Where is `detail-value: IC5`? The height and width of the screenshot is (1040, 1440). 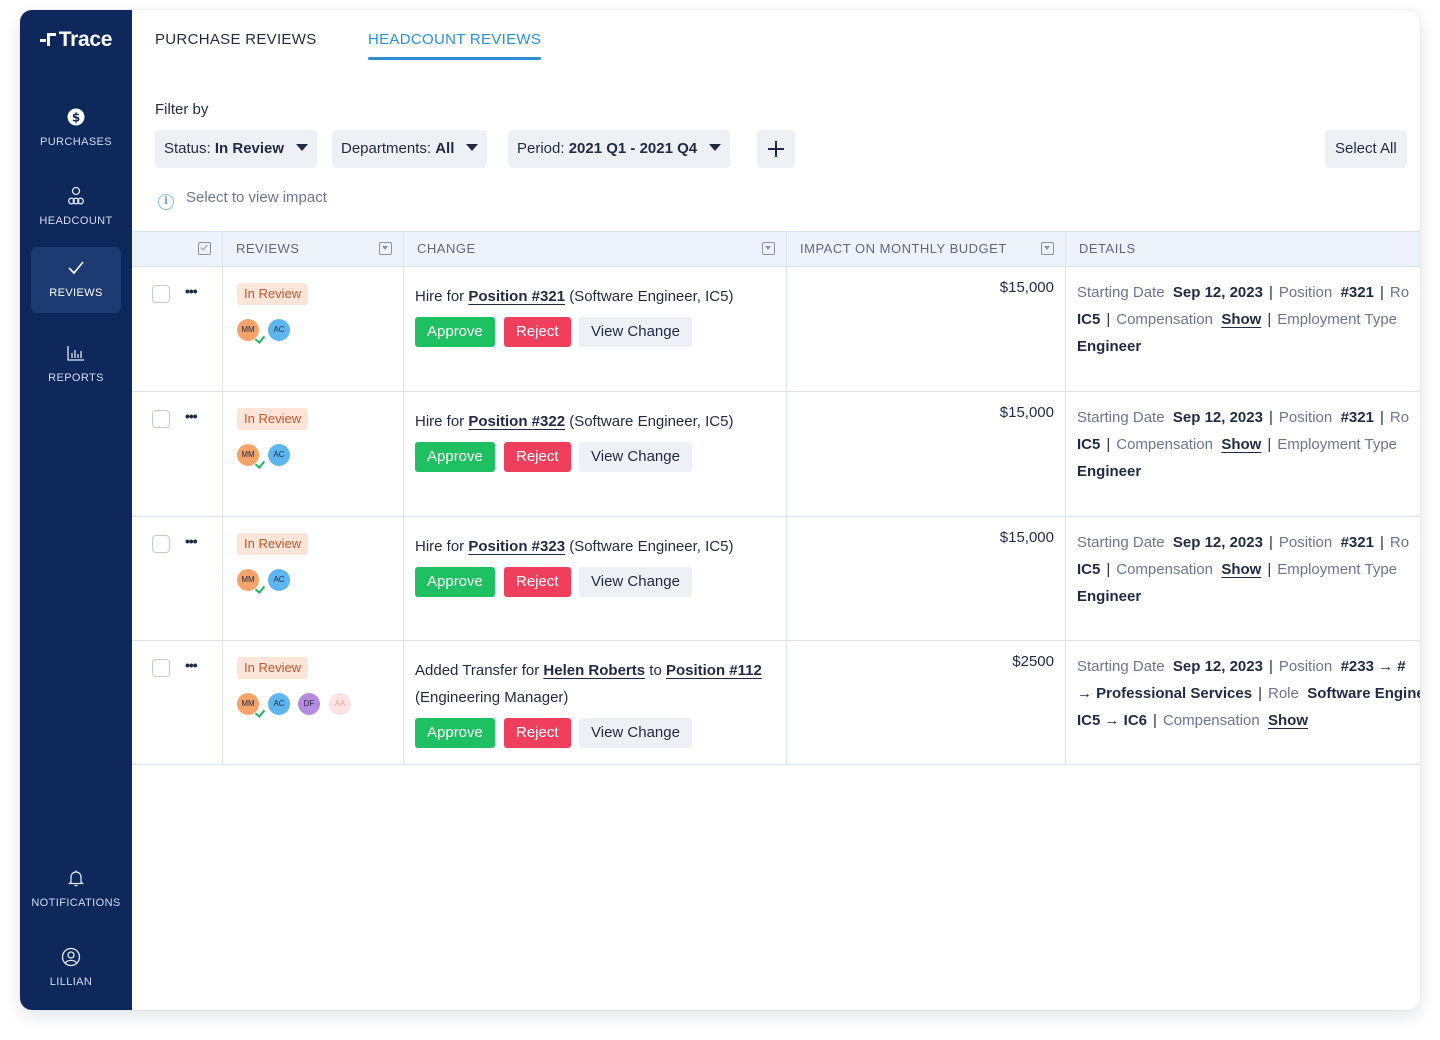 detail-value: IC5 is located at coordinates (1089, 444).